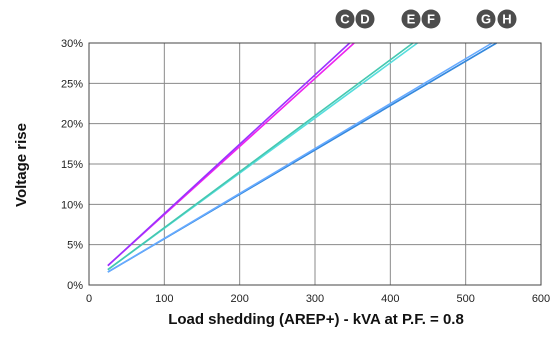 The height and width of the screenshot is (353, 559). I want to click on x-axis-ticks: 0 100 200 300 400 500 600, so click(318, 299).